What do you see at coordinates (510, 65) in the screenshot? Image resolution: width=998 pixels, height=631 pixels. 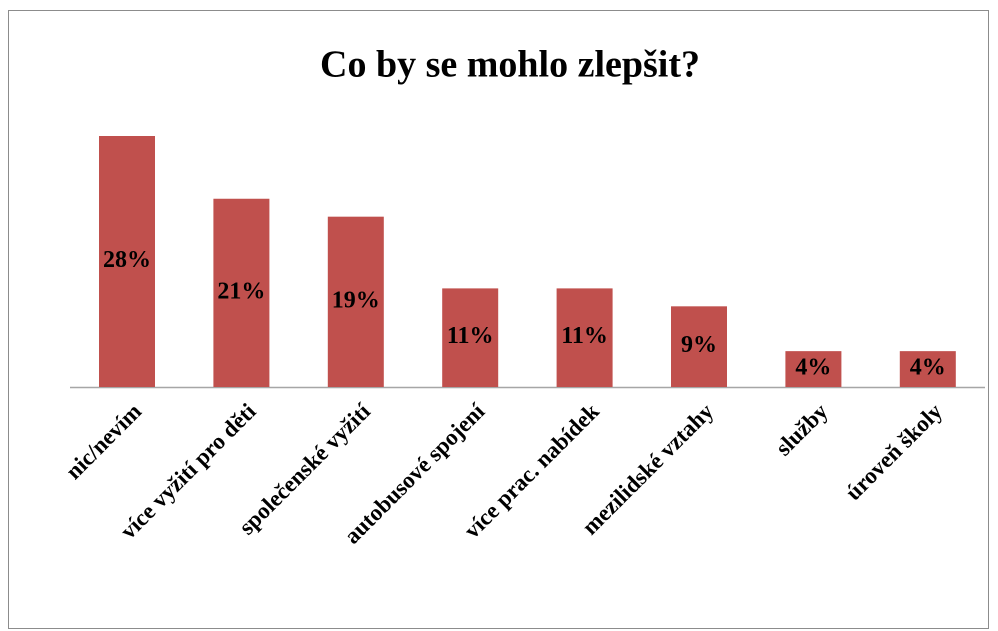 I see `chart-title: Co by se mohlo zlepšit?` at bounding box center [510, 65].